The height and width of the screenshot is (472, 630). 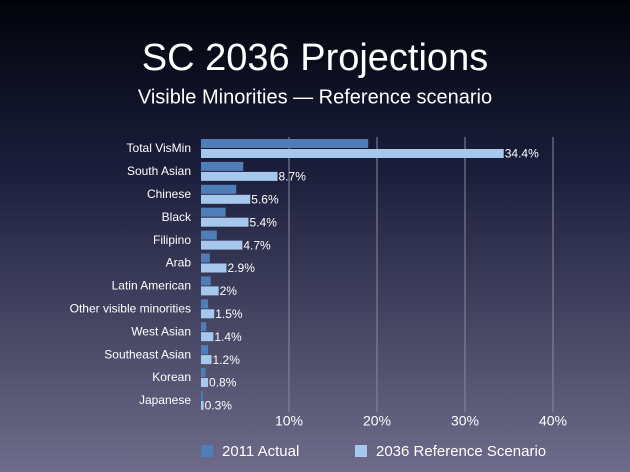 What do you see at coordinates (151, 286) in the screenshot?
I see `y-tick-label: Latin American` at bounding box center [151, 286].